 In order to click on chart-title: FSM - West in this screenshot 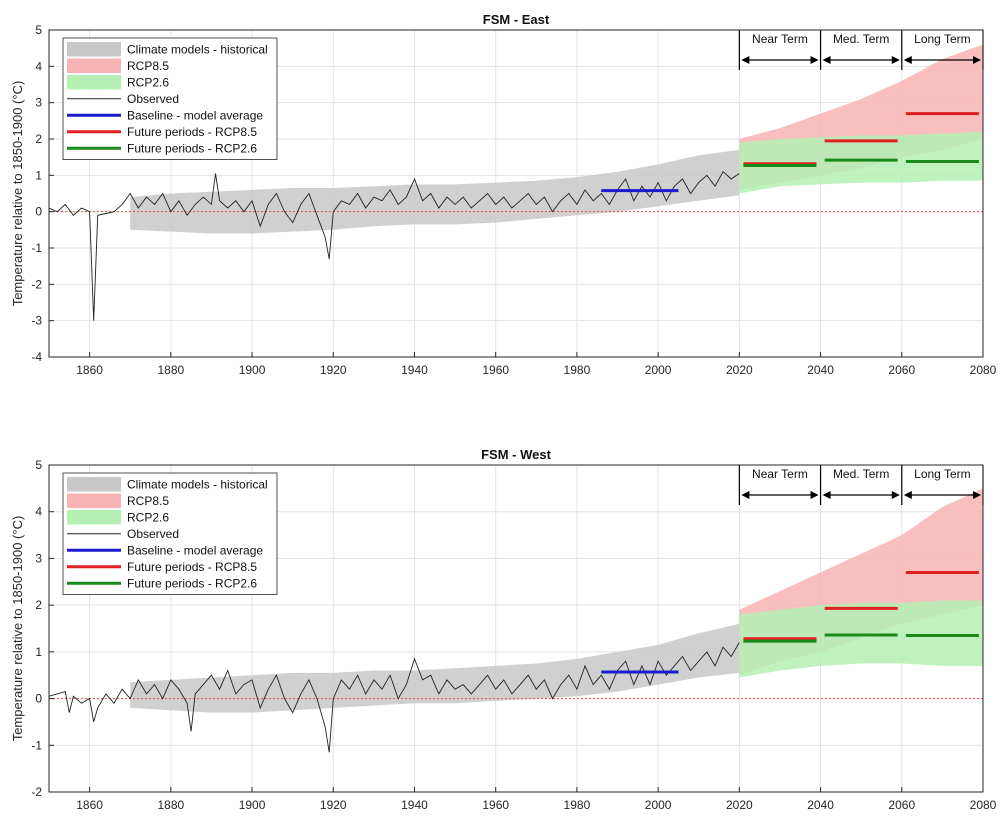, I will do `click(516, 454)`.